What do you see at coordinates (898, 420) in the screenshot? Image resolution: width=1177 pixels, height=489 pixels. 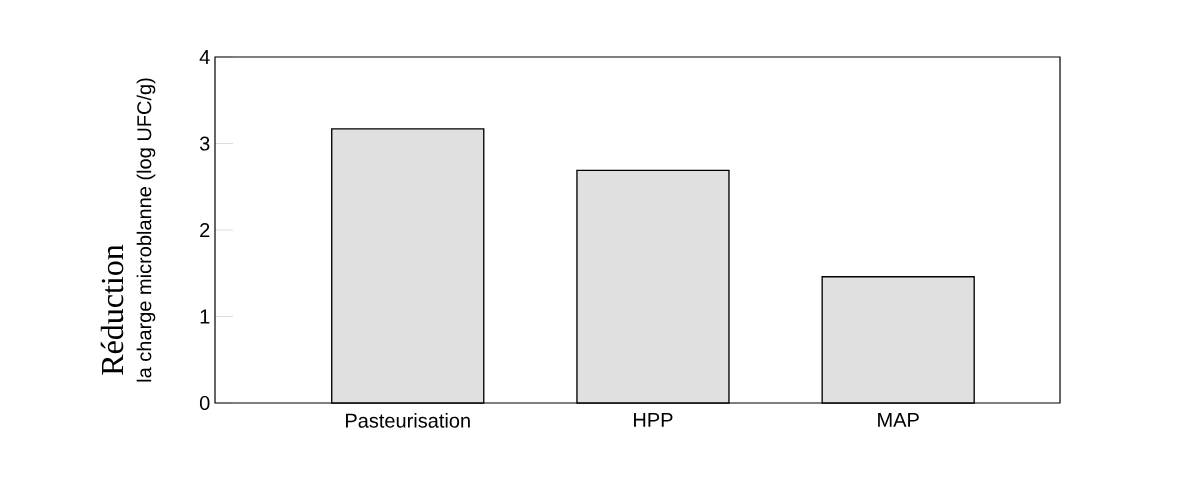 I see `x-tick-label: MAP` at bounding box center [898, 420].